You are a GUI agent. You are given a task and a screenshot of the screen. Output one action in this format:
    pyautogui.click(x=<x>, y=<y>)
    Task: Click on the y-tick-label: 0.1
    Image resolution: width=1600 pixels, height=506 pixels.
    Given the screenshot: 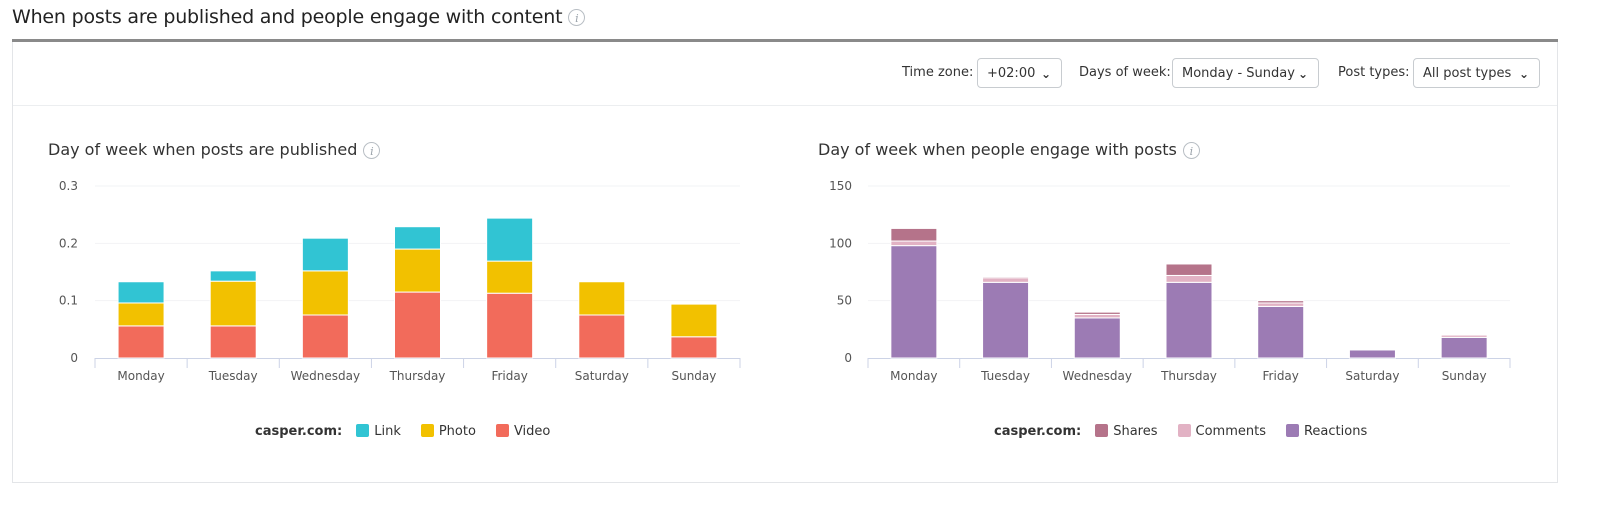 What is the action you would take?
    pyautogui.click(x=68, y=301)
    